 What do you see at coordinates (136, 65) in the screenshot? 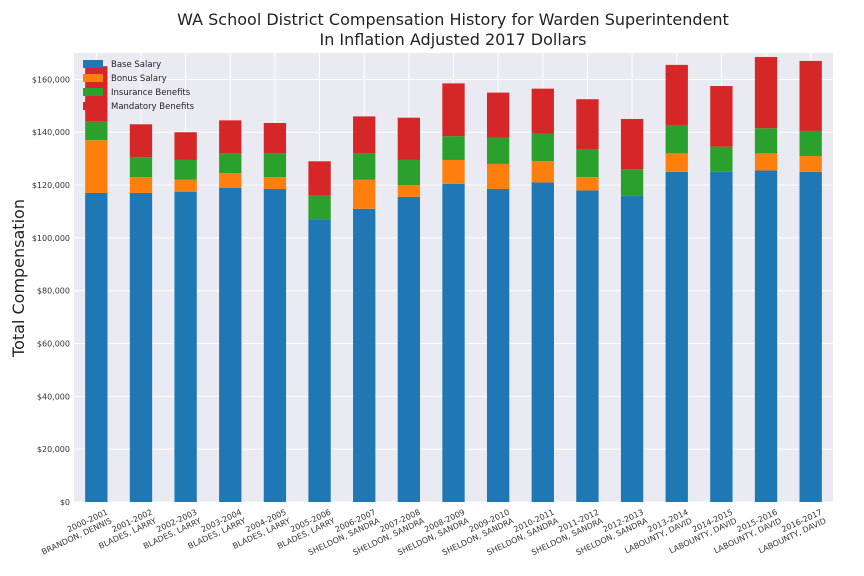
I see `legend-label: Base Salary` at bounding box center [136, 65].